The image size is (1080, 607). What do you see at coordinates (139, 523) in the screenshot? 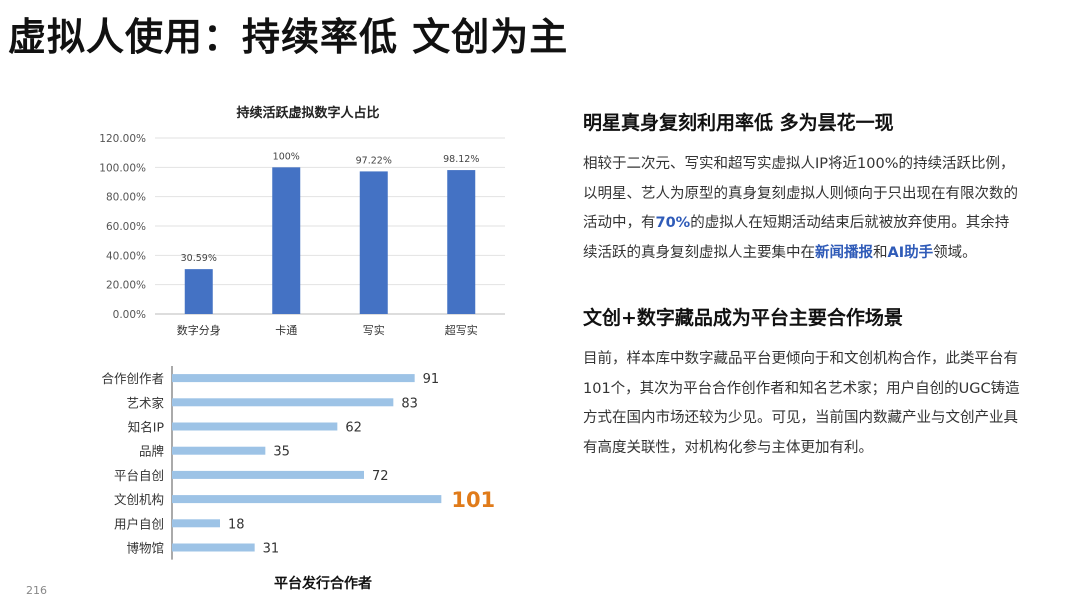
I see `chart2-category-label: 用户自创` at bounding box center [139, 523].